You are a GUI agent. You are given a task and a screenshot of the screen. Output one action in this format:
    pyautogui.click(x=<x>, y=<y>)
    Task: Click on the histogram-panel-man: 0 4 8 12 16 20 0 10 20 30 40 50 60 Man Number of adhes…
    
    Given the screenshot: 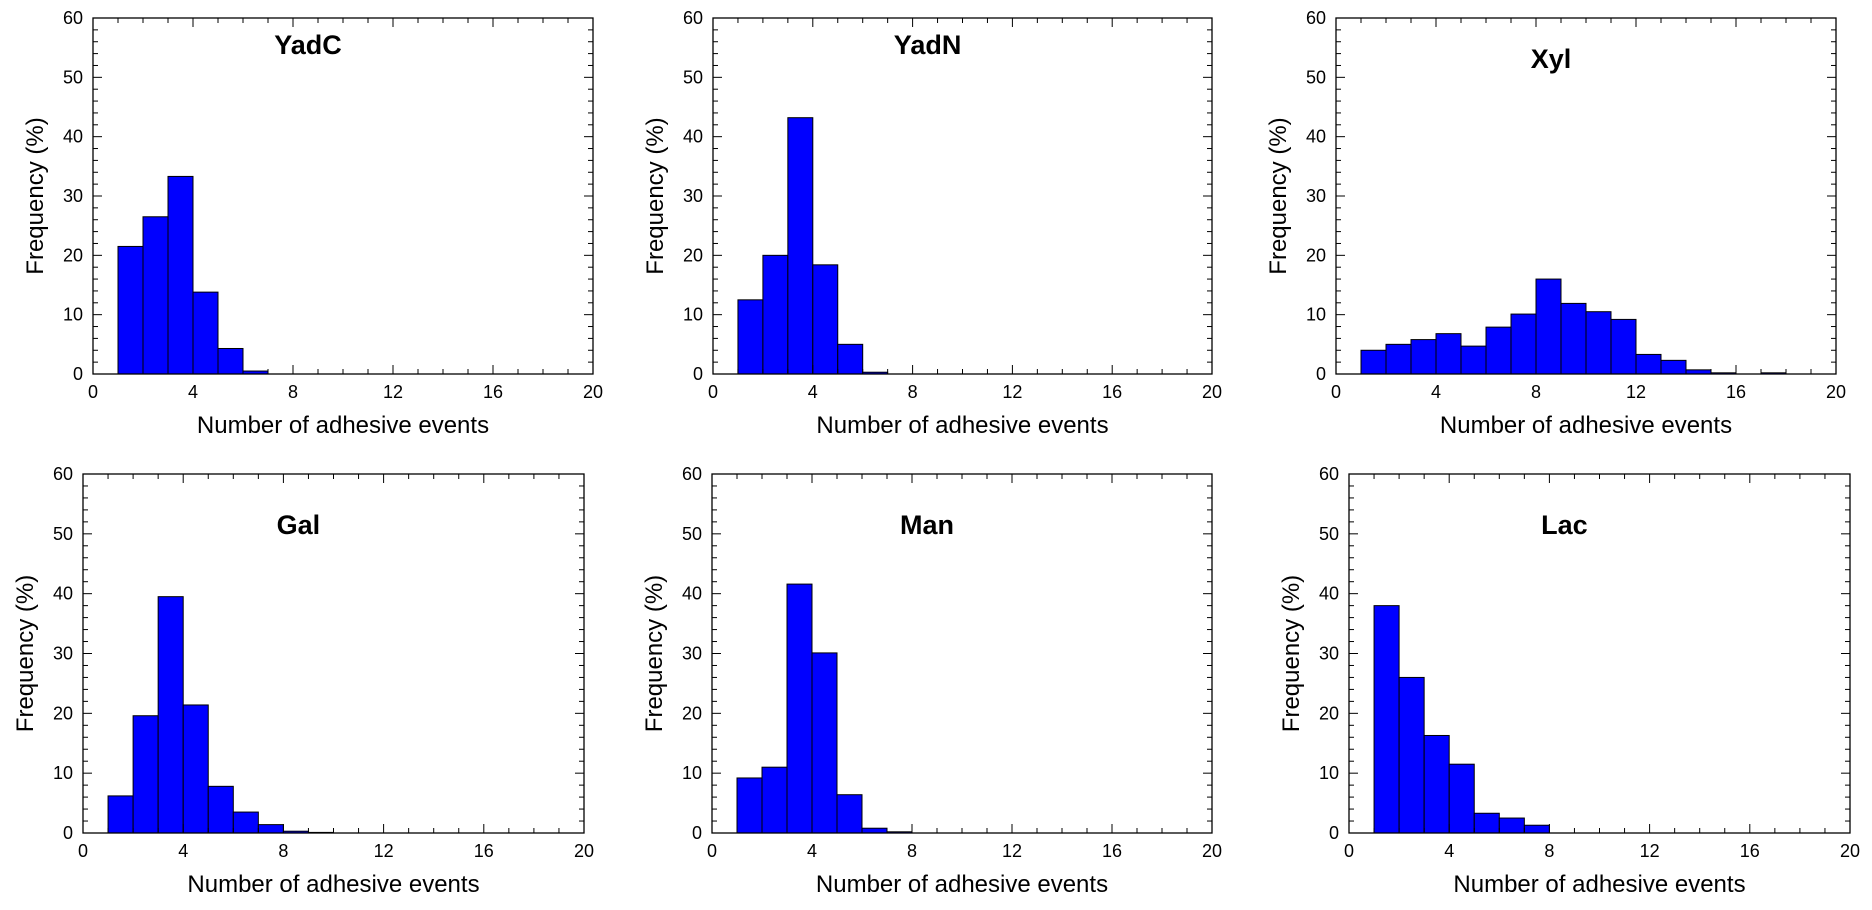 What is the action you would take?
    pyautogui.click(x=931, y=681)
    